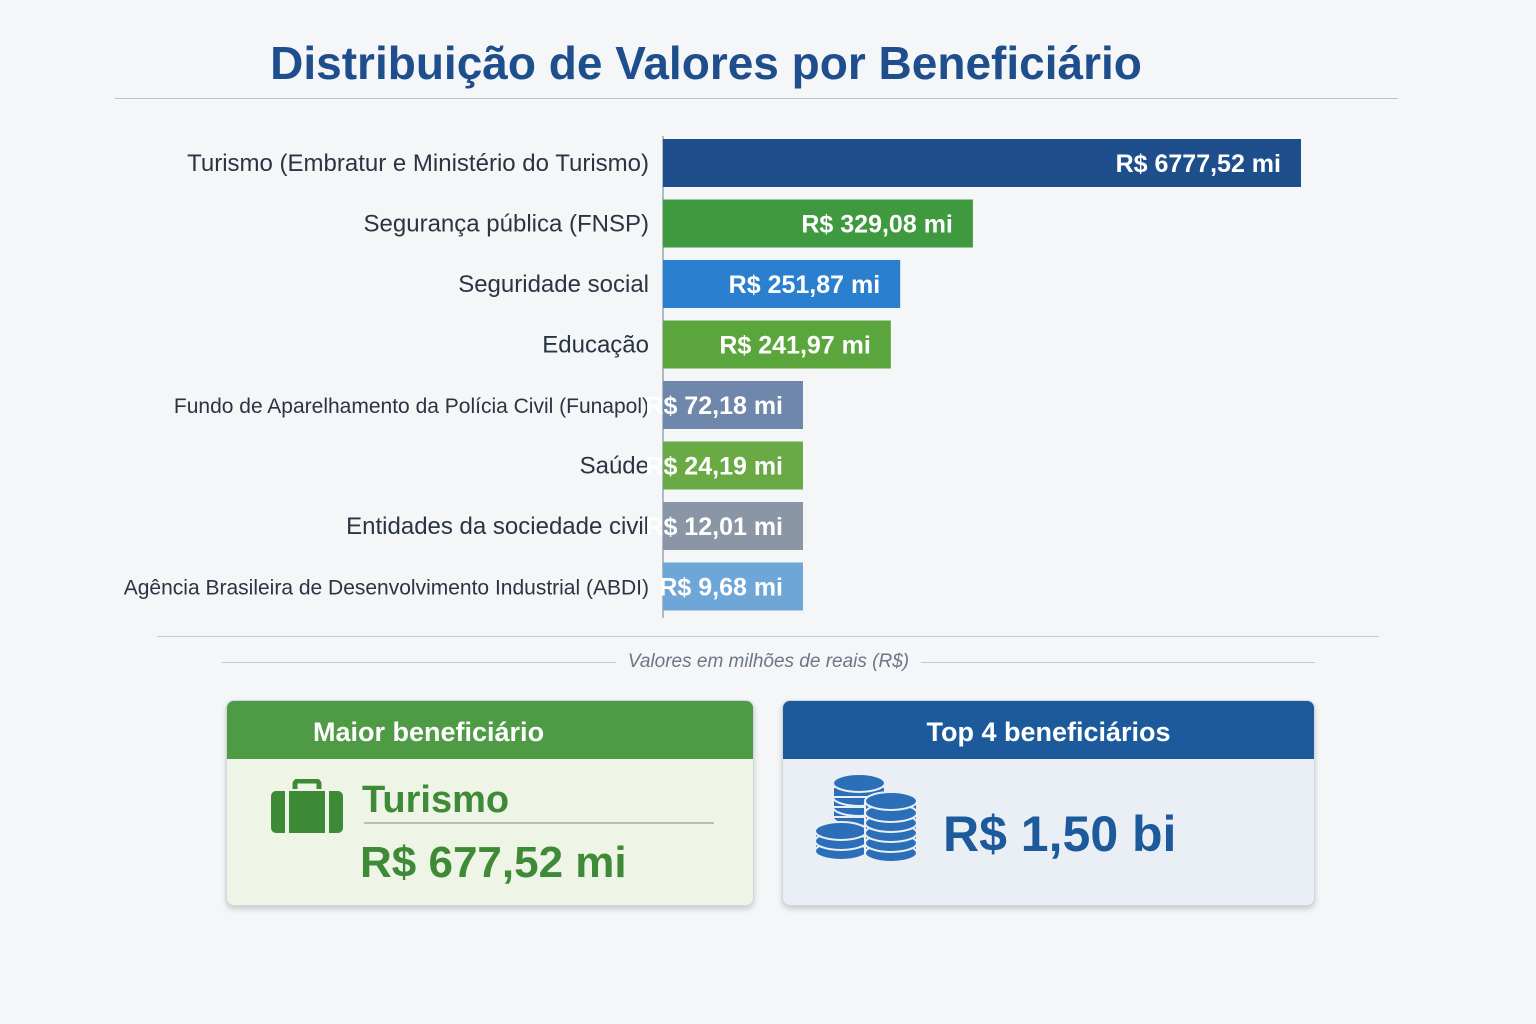 The width and height of the screenshot is (1536, 1024). What do you see at coordinates (805, 285) in the screenshot?
I see `value-label: R$ 251,87 mi` at bounding box center [805, 285].